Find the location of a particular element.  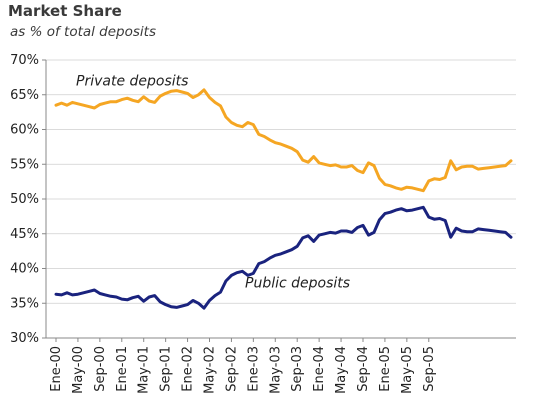

x-tick-label: May-04 is located at coordinates (341, 370).